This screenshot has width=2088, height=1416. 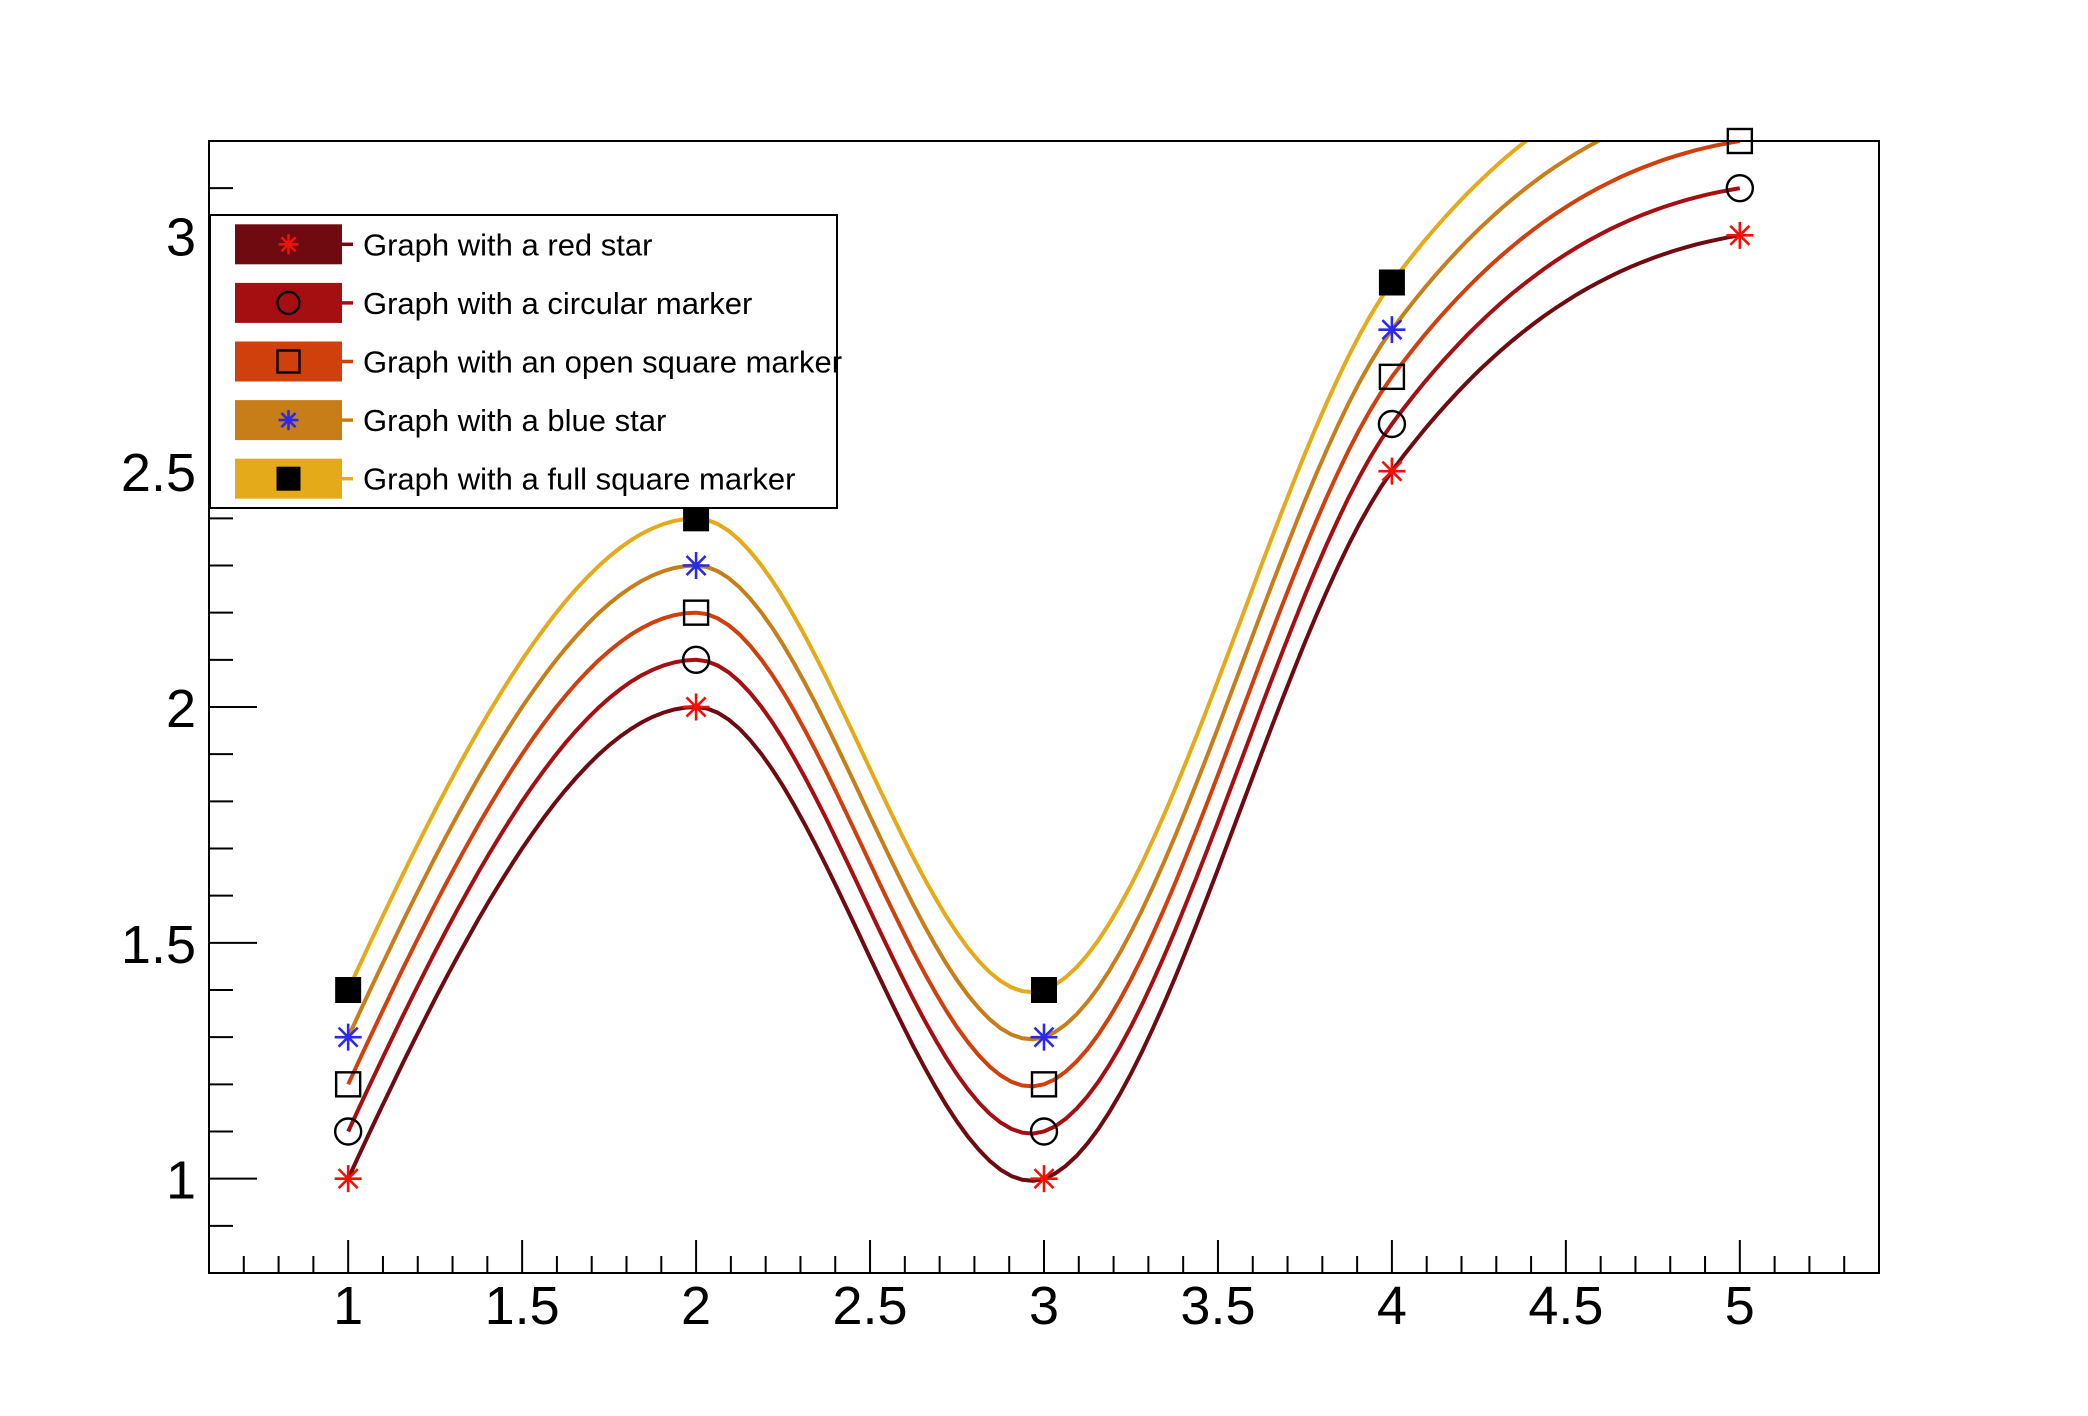 I want to click on legend-entry: Graph with an open square marker, so click(x=538, y=361).